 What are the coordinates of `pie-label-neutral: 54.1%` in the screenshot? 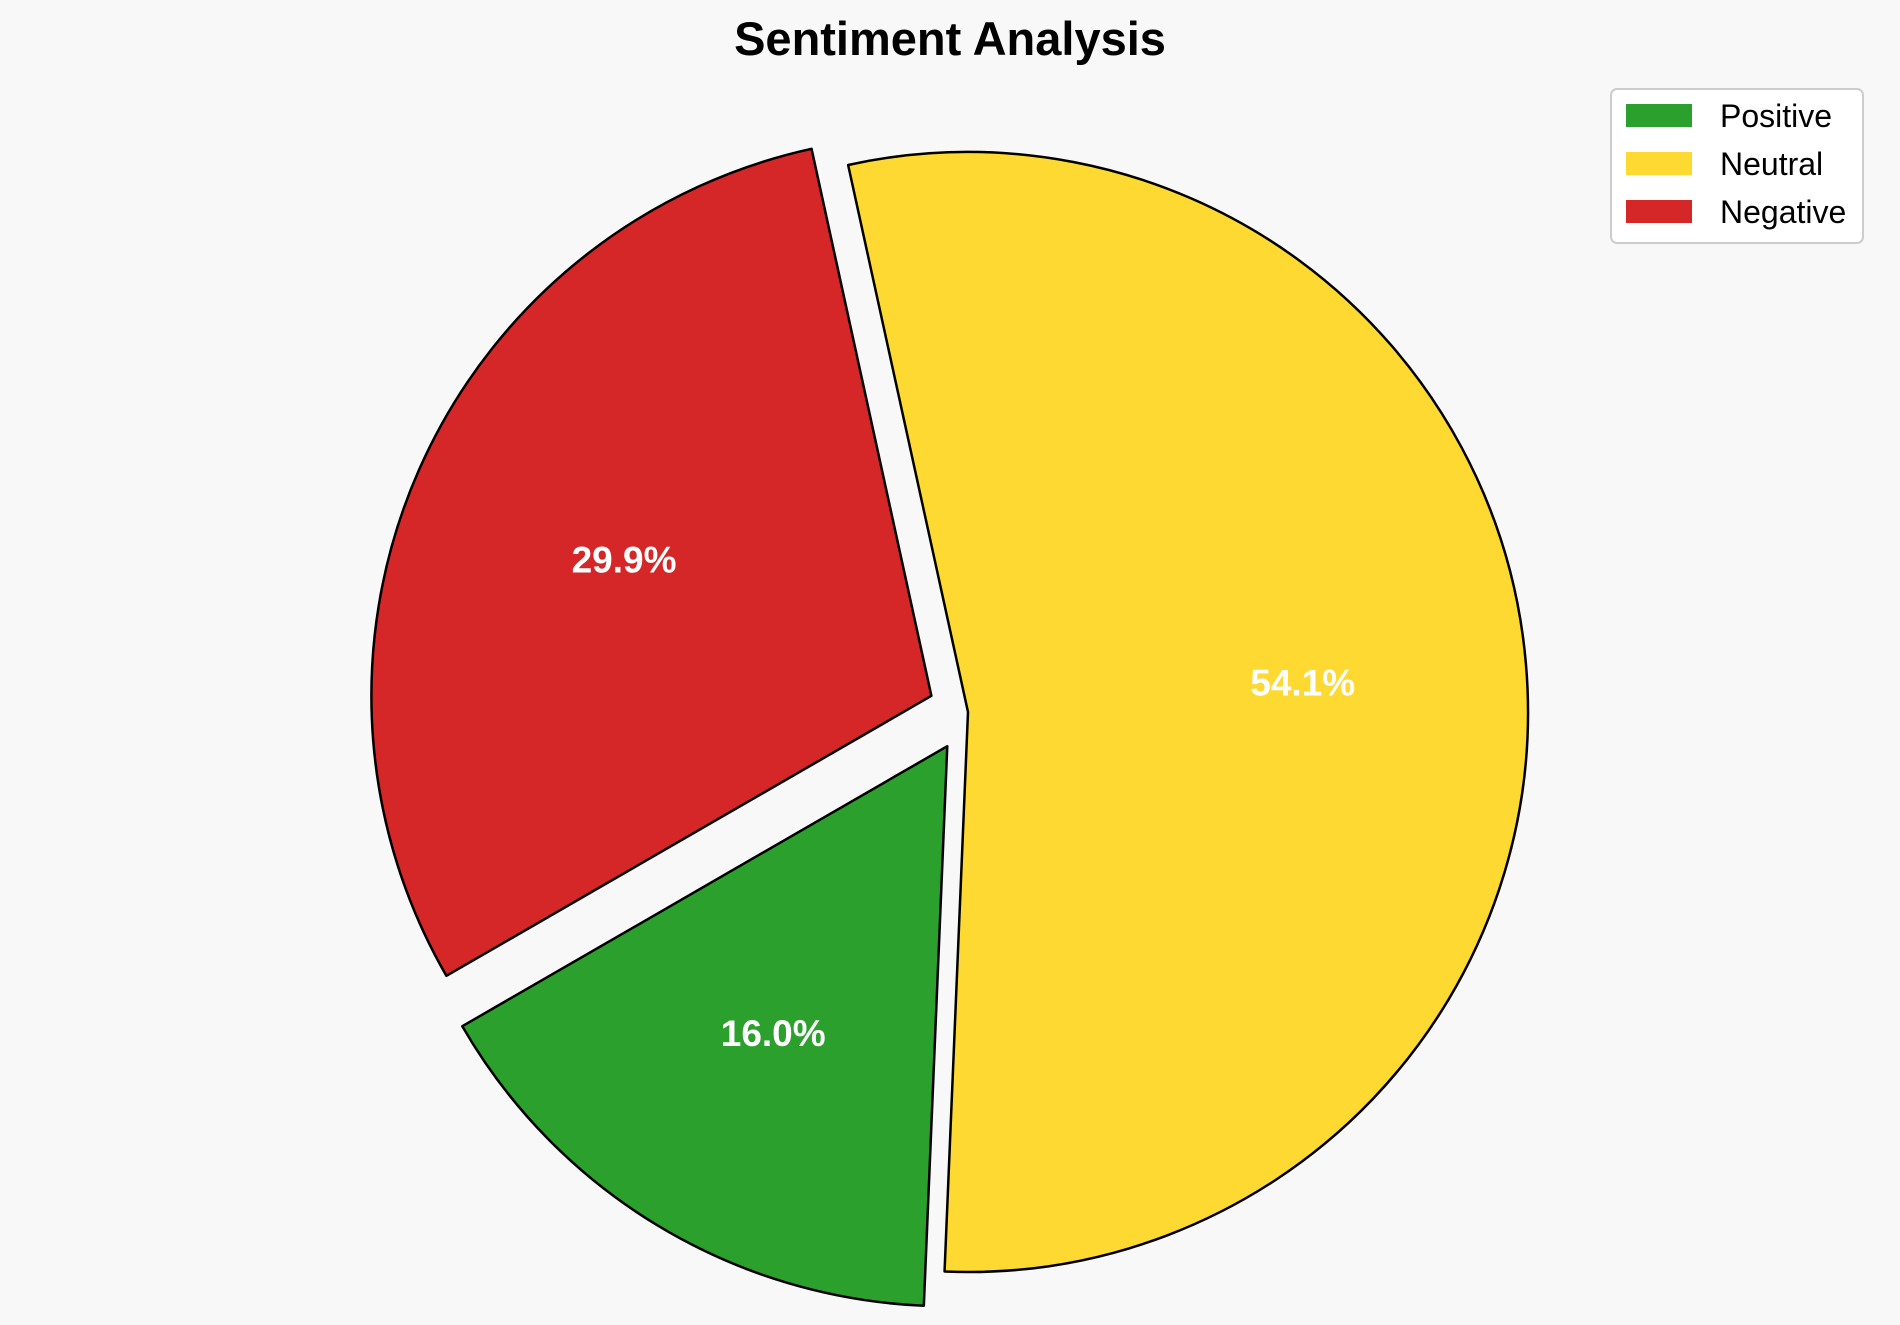 It's located at (1302, 682).